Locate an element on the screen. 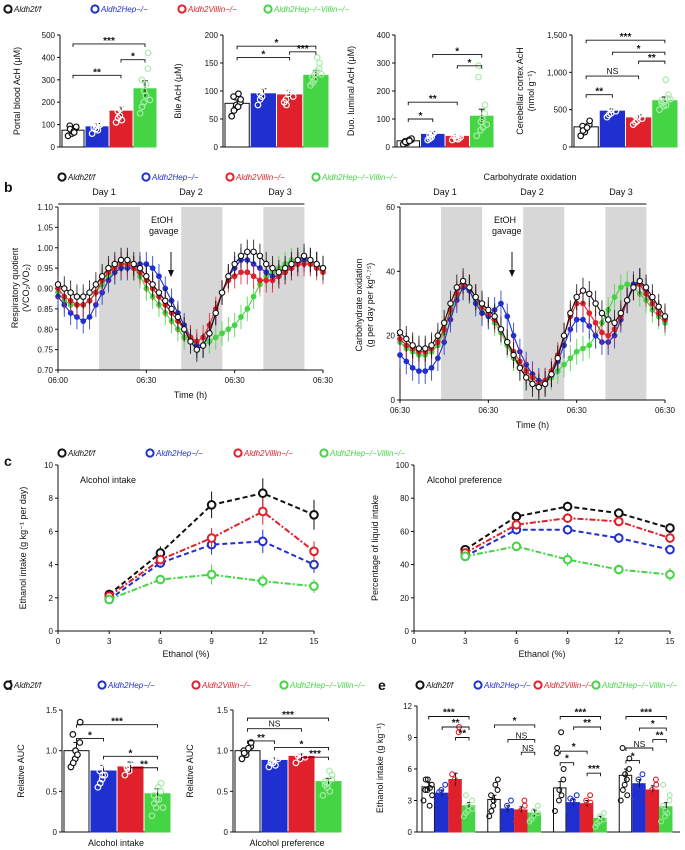 This screenshot has width=685, height=850. chart-a4-sig-bracket is located at coordinates (625, 41).